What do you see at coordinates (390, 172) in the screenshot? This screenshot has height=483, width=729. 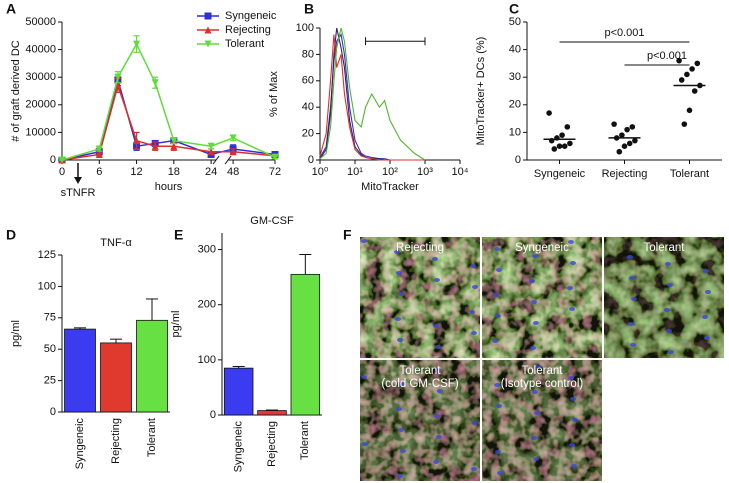 I see `x-tick-label: 10²` at bounding box center [390, 172].